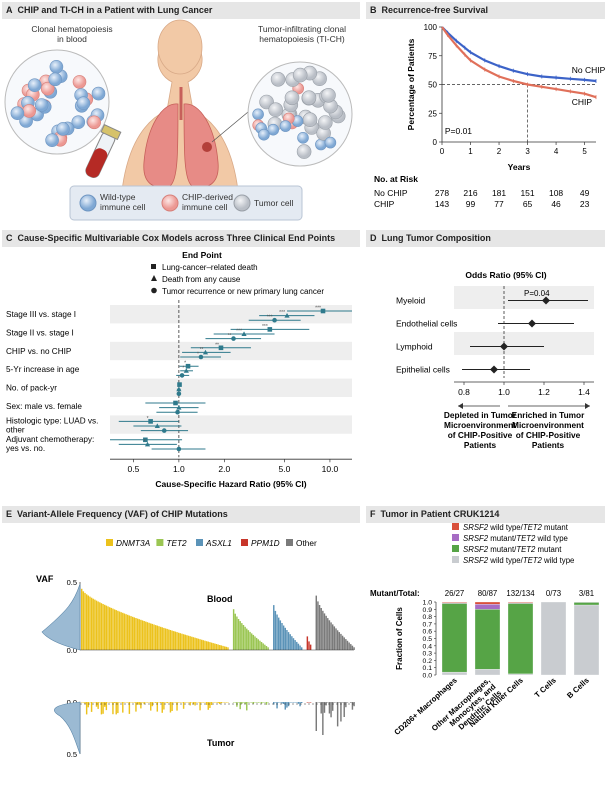 Image resolution: width=607 pixels, height=787 pixels. What do you see at coordinates (556, 193) in the screenshot?
I see `risk-value: 108` at bounding box center [556, 193].